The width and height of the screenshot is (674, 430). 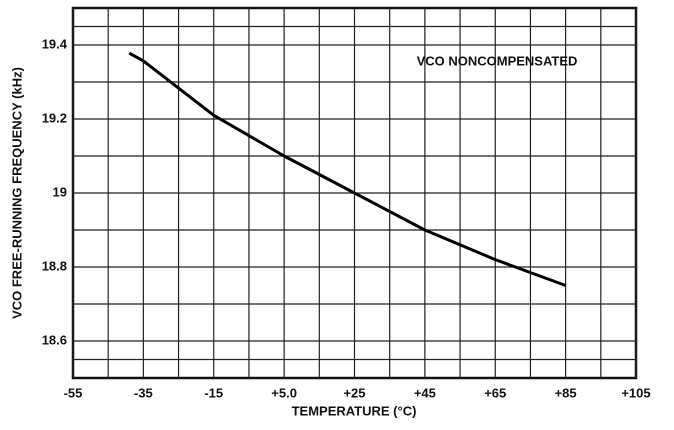 What do you see at coordinates (143, 392) in the screenshot?
I see `x-tick-label: -35` at bounding box center [143, 392].